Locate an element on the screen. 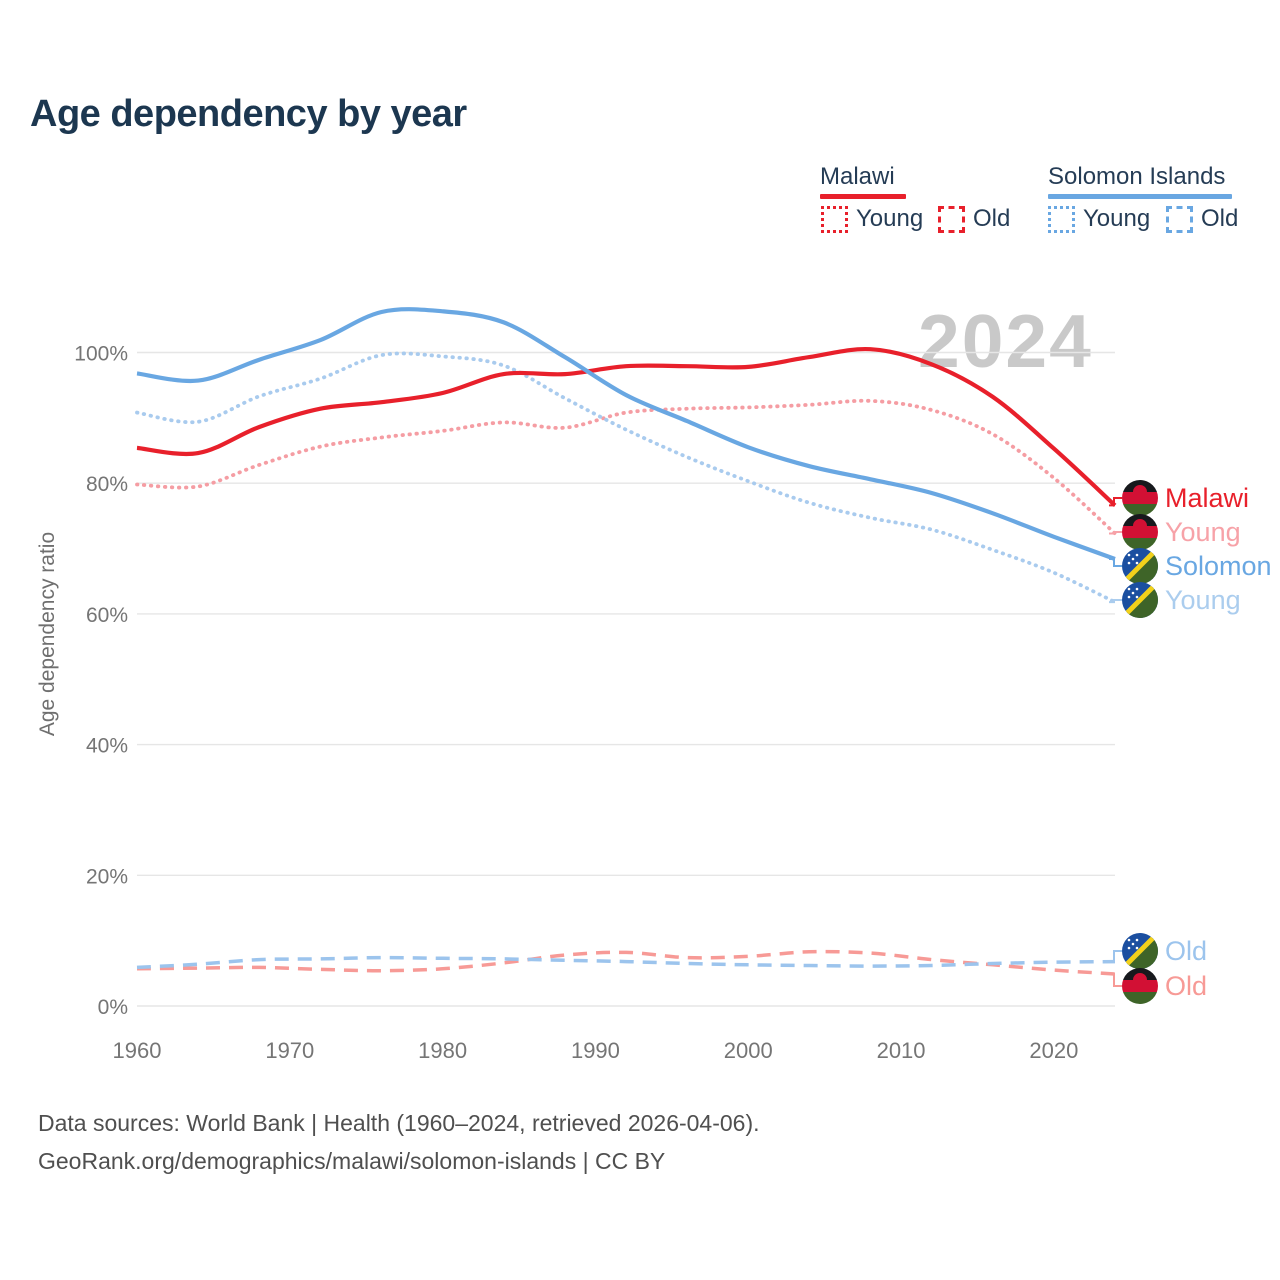 This screenshot has height=1280, width=1280. series-label-malawi-young: Young is located at coordinates (1181, 532).